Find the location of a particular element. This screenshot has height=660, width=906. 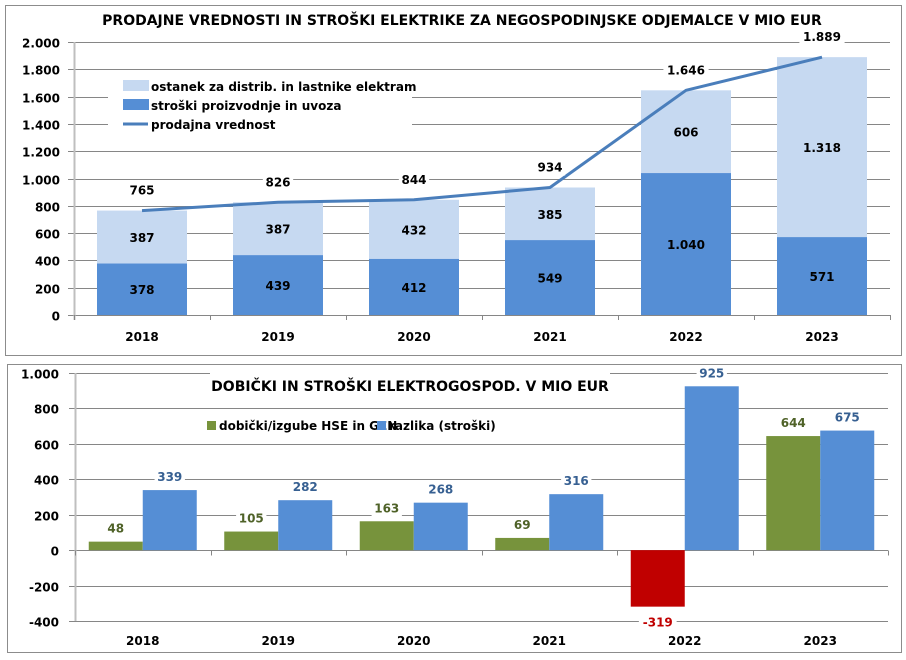

legend-bg is located at coordinates (260, 104).